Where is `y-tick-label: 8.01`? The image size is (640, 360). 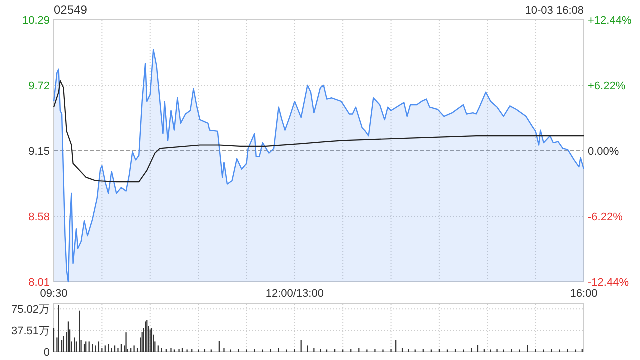 y-tick-label: 8.01 is located at coordinates (39, 283).